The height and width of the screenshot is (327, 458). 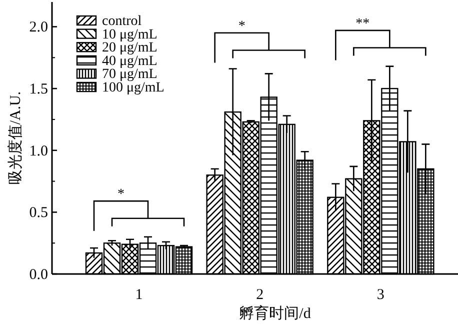 I want to click on y-tick-label: 1.5, so click(x=38, y=90).